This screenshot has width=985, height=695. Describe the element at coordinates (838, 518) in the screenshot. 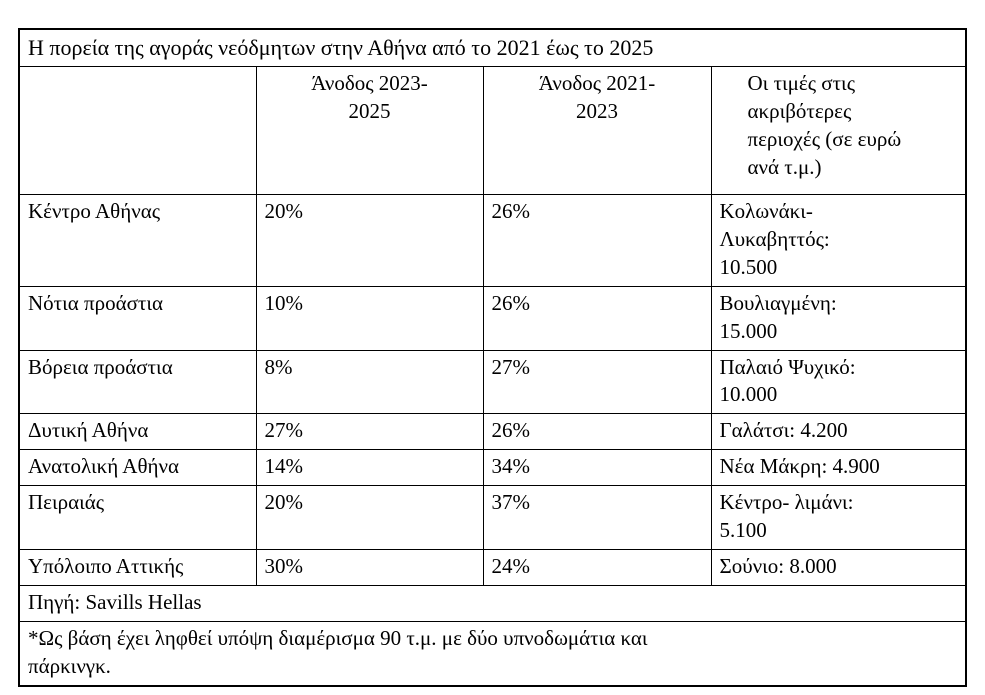

I see `top-prices-cell: Κέντρο- λιμάνι: 5.100` at that location.